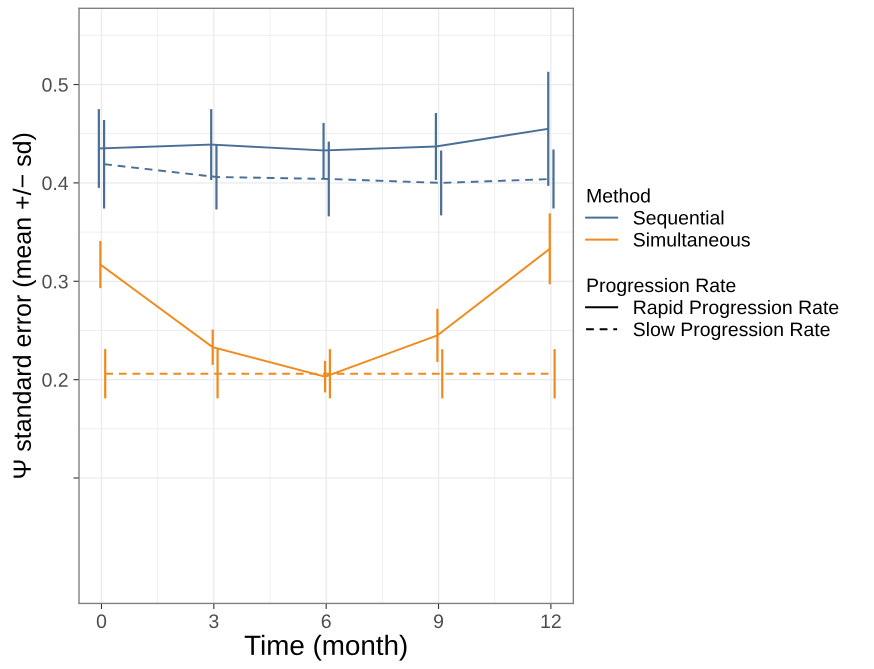  What do you see at coordinates (325, 647) in the screenshot?
I see `x-axis-title: Time (month)` at bounding box center [325, 647].